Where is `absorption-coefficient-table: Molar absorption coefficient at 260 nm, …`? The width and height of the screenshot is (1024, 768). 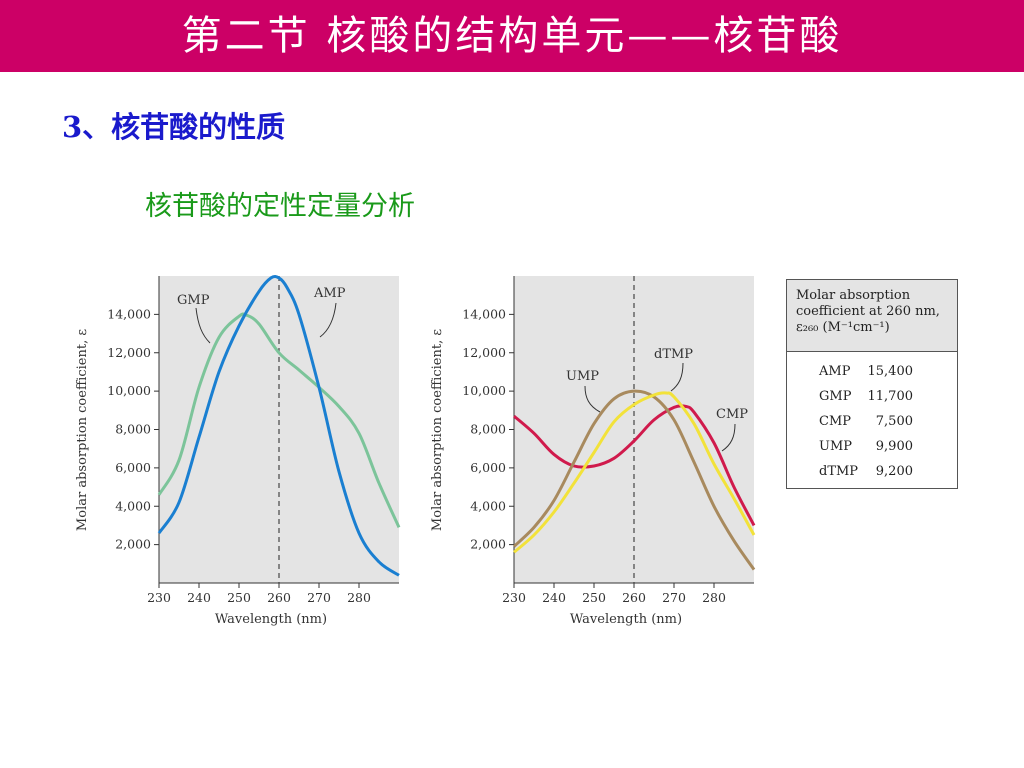 absorption-coefficient-table: Molar absorption coefficient at 260 nm, … is located at coordinates (872, 384).